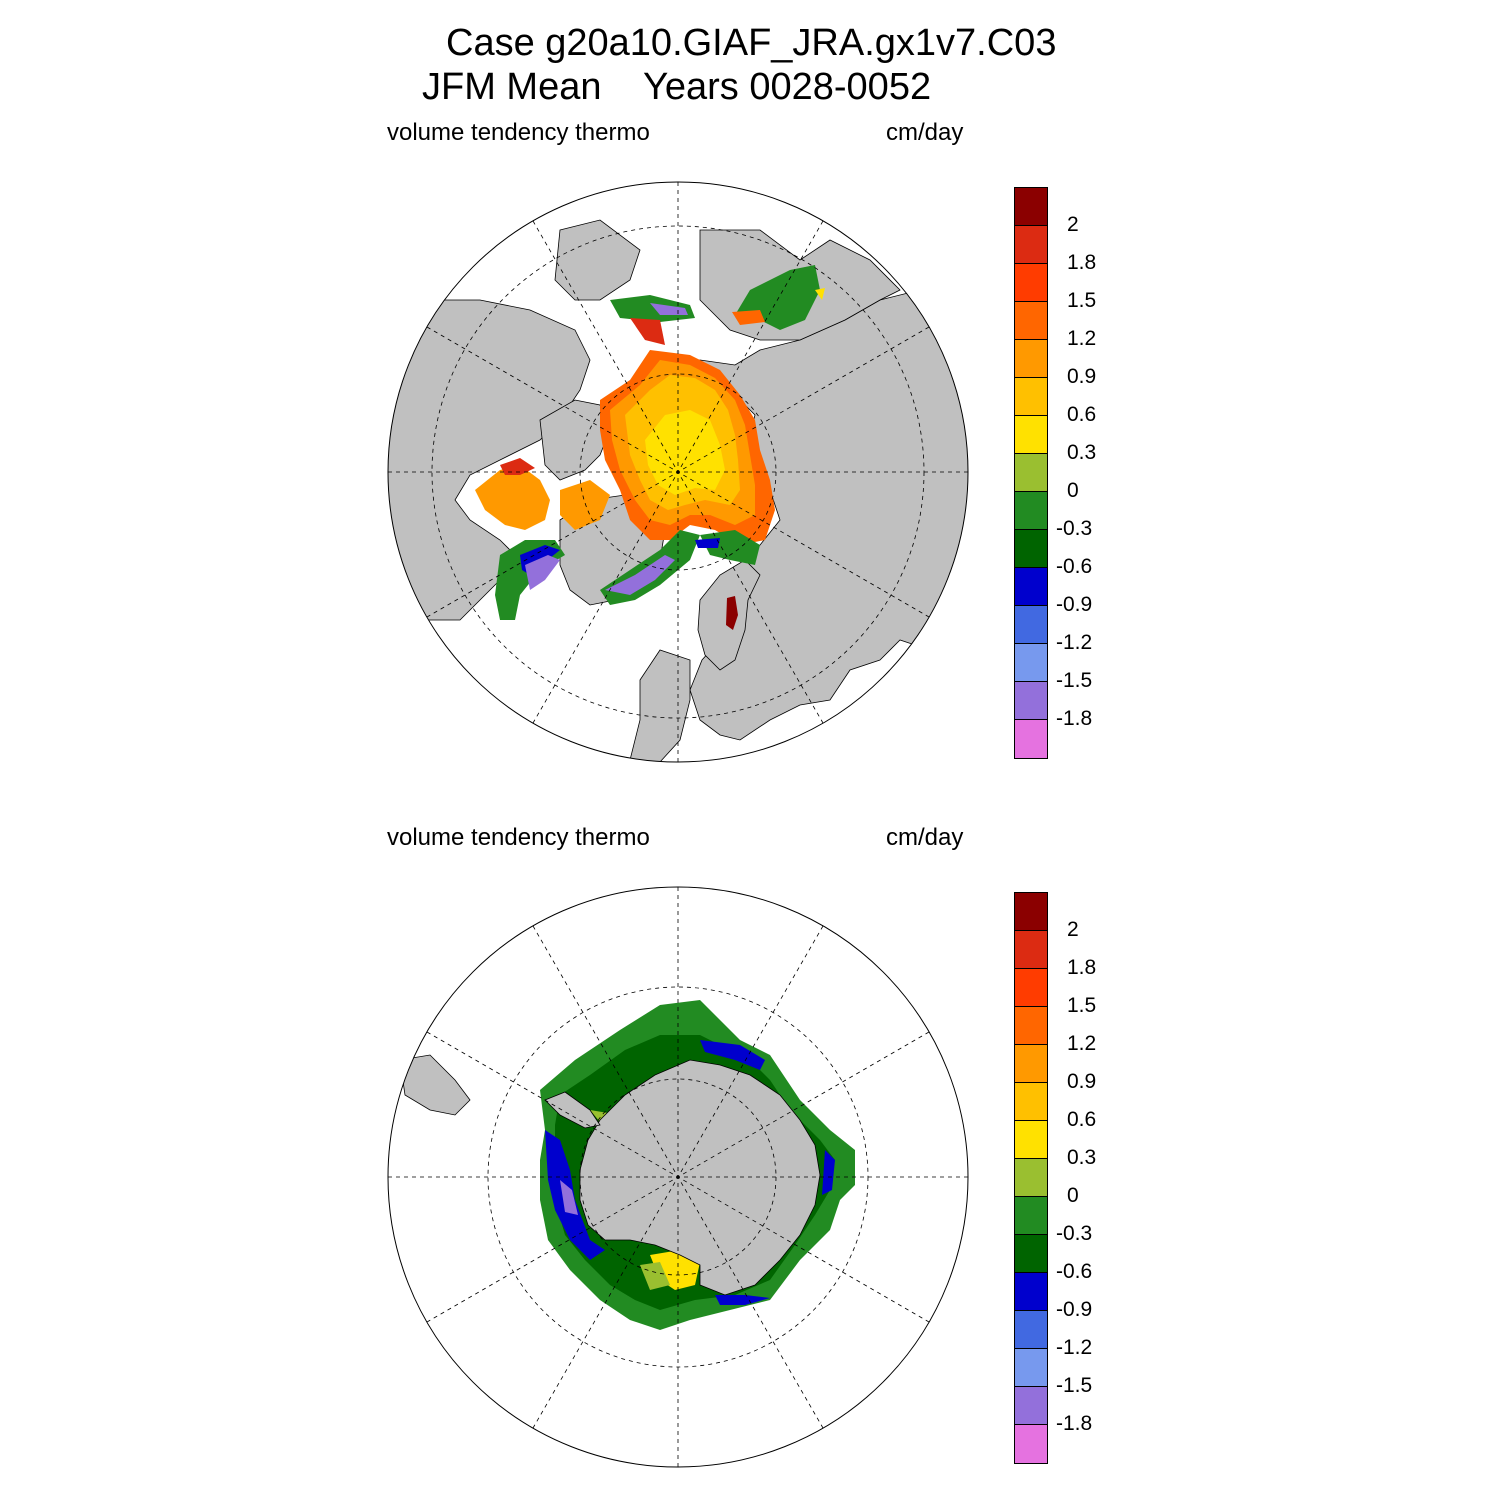 The width and height of the screenshot is (1500, 1500). What do you see at coordinates (1082, 338) in the screenshot?
I see `north-colorbar-tick-label: 1.2` at bounding box center [1082, 338].